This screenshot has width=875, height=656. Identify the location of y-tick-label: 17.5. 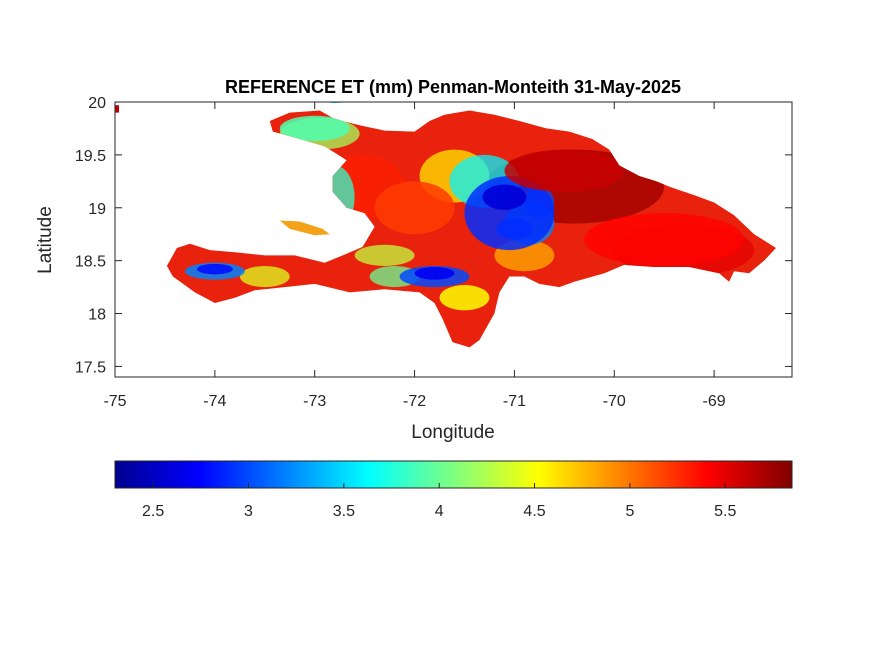
(90, 367).